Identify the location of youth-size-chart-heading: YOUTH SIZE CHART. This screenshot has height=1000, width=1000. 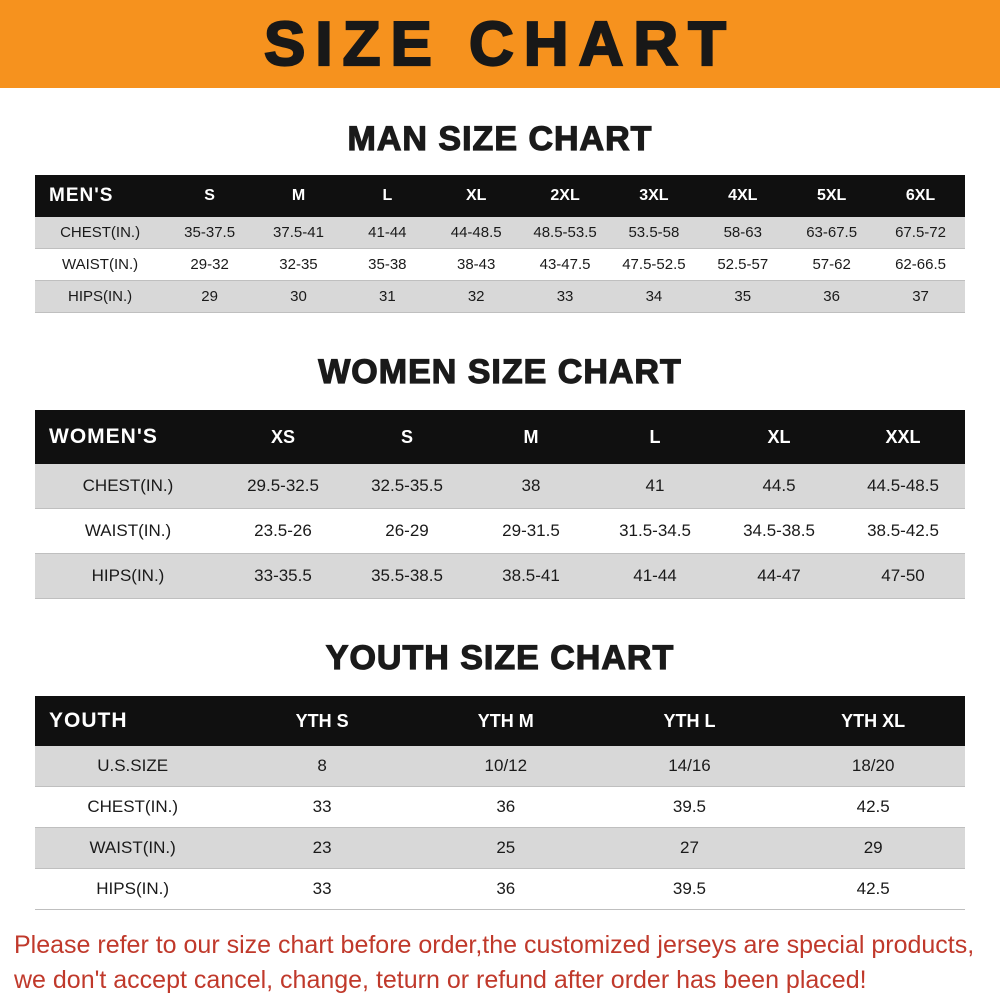
(500, 657).